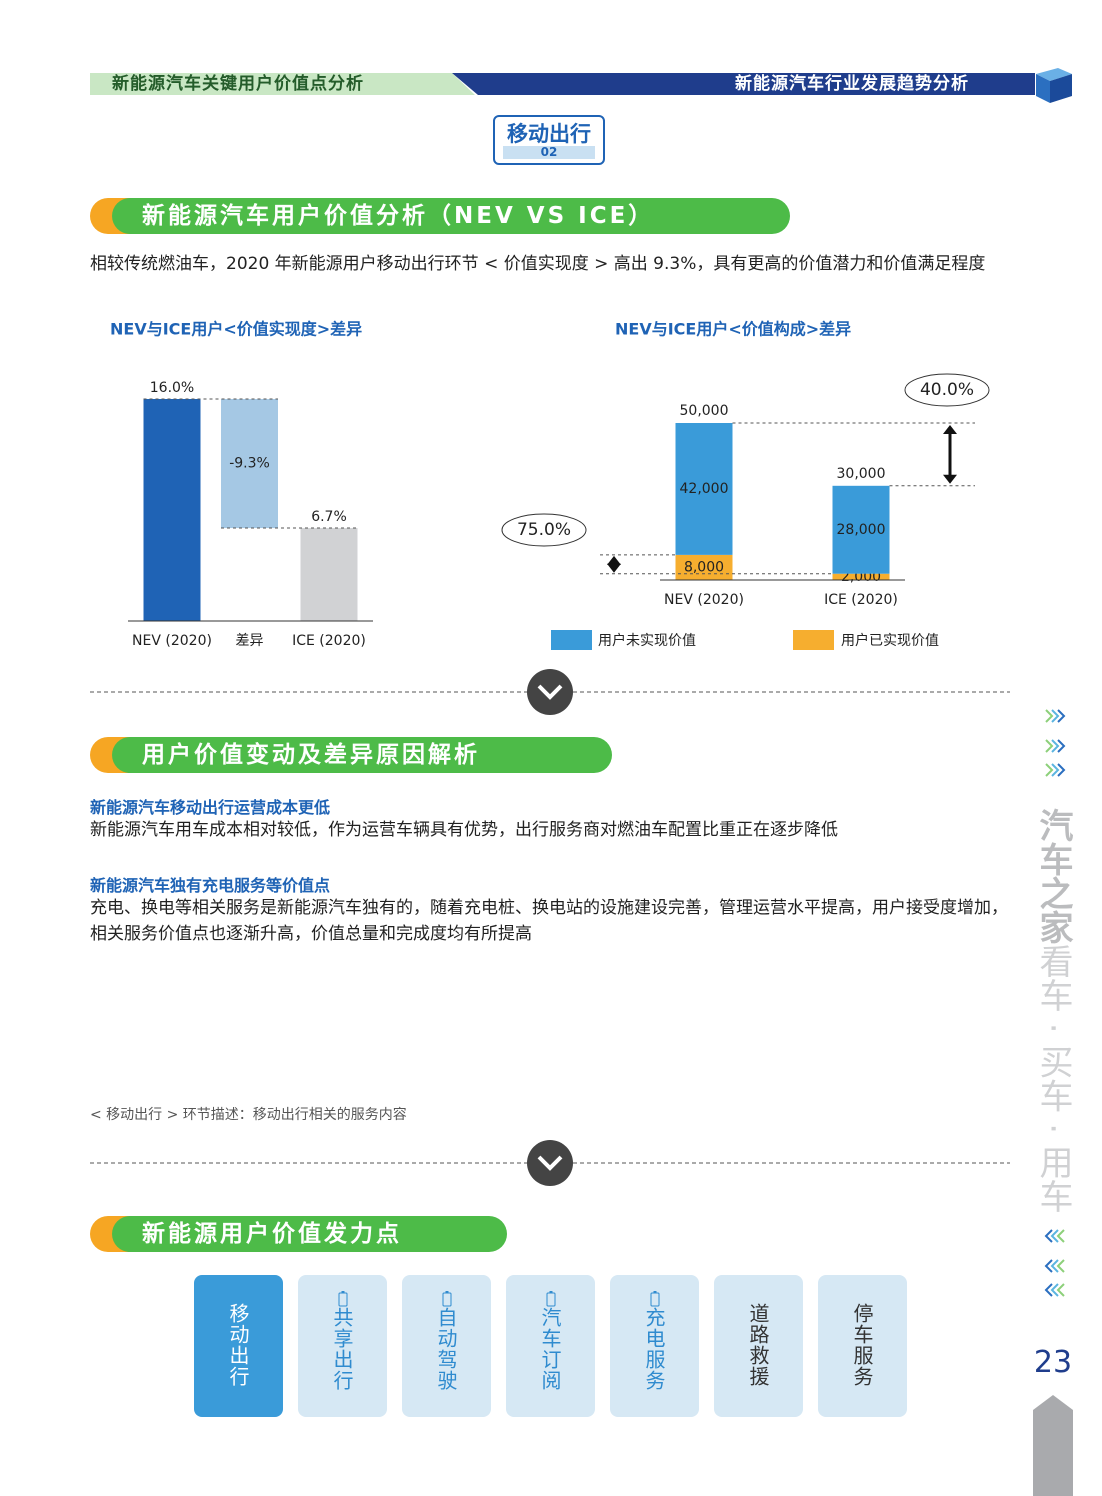  I want to click on page-number: 23, so click(1053, 1362).